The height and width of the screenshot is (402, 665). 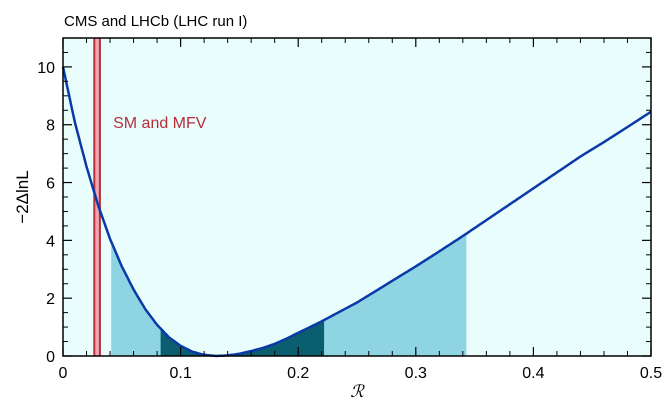 I want to click on x-tick-label: 0, so click(x=63, y=373).